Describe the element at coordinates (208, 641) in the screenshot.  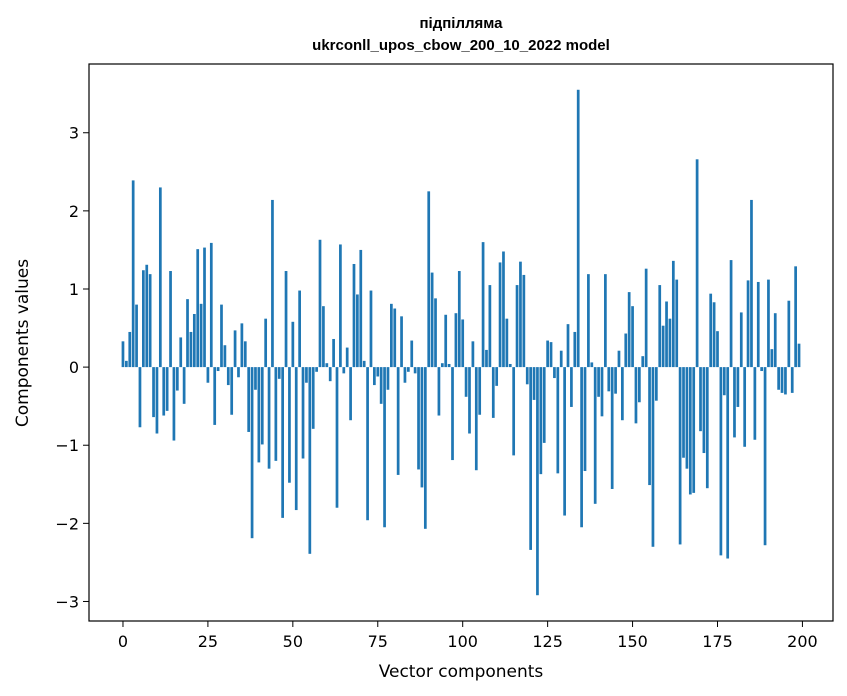
I see `x-tick-label: 25` at that location.